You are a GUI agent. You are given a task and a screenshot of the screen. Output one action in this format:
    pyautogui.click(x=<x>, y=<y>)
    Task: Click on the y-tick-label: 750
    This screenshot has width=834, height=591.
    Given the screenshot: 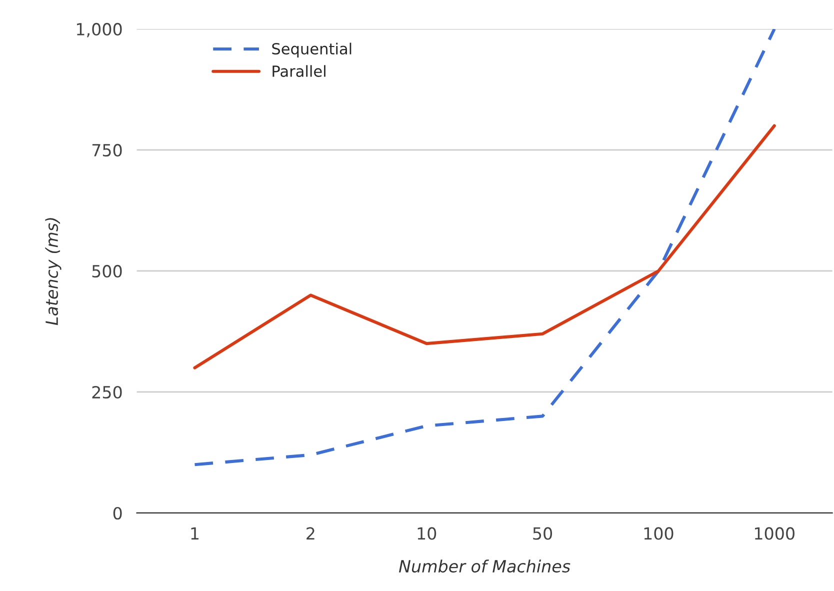 What is the action you would take?
    pyautogui.click(x=107, y=150)
    